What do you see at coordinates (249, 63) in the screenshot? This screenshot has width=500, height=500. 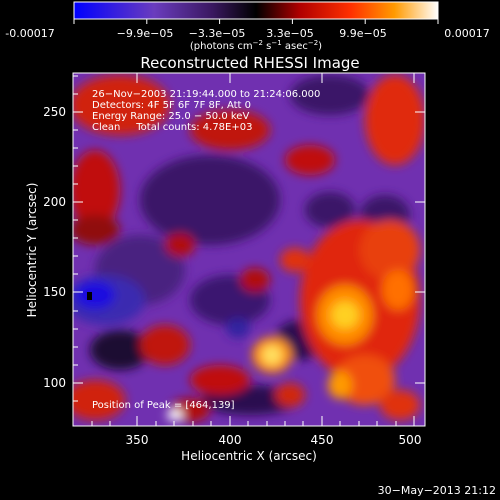 I see `plot-title: Reconstructed RHESSI Image` at bounding box center [249, 63].